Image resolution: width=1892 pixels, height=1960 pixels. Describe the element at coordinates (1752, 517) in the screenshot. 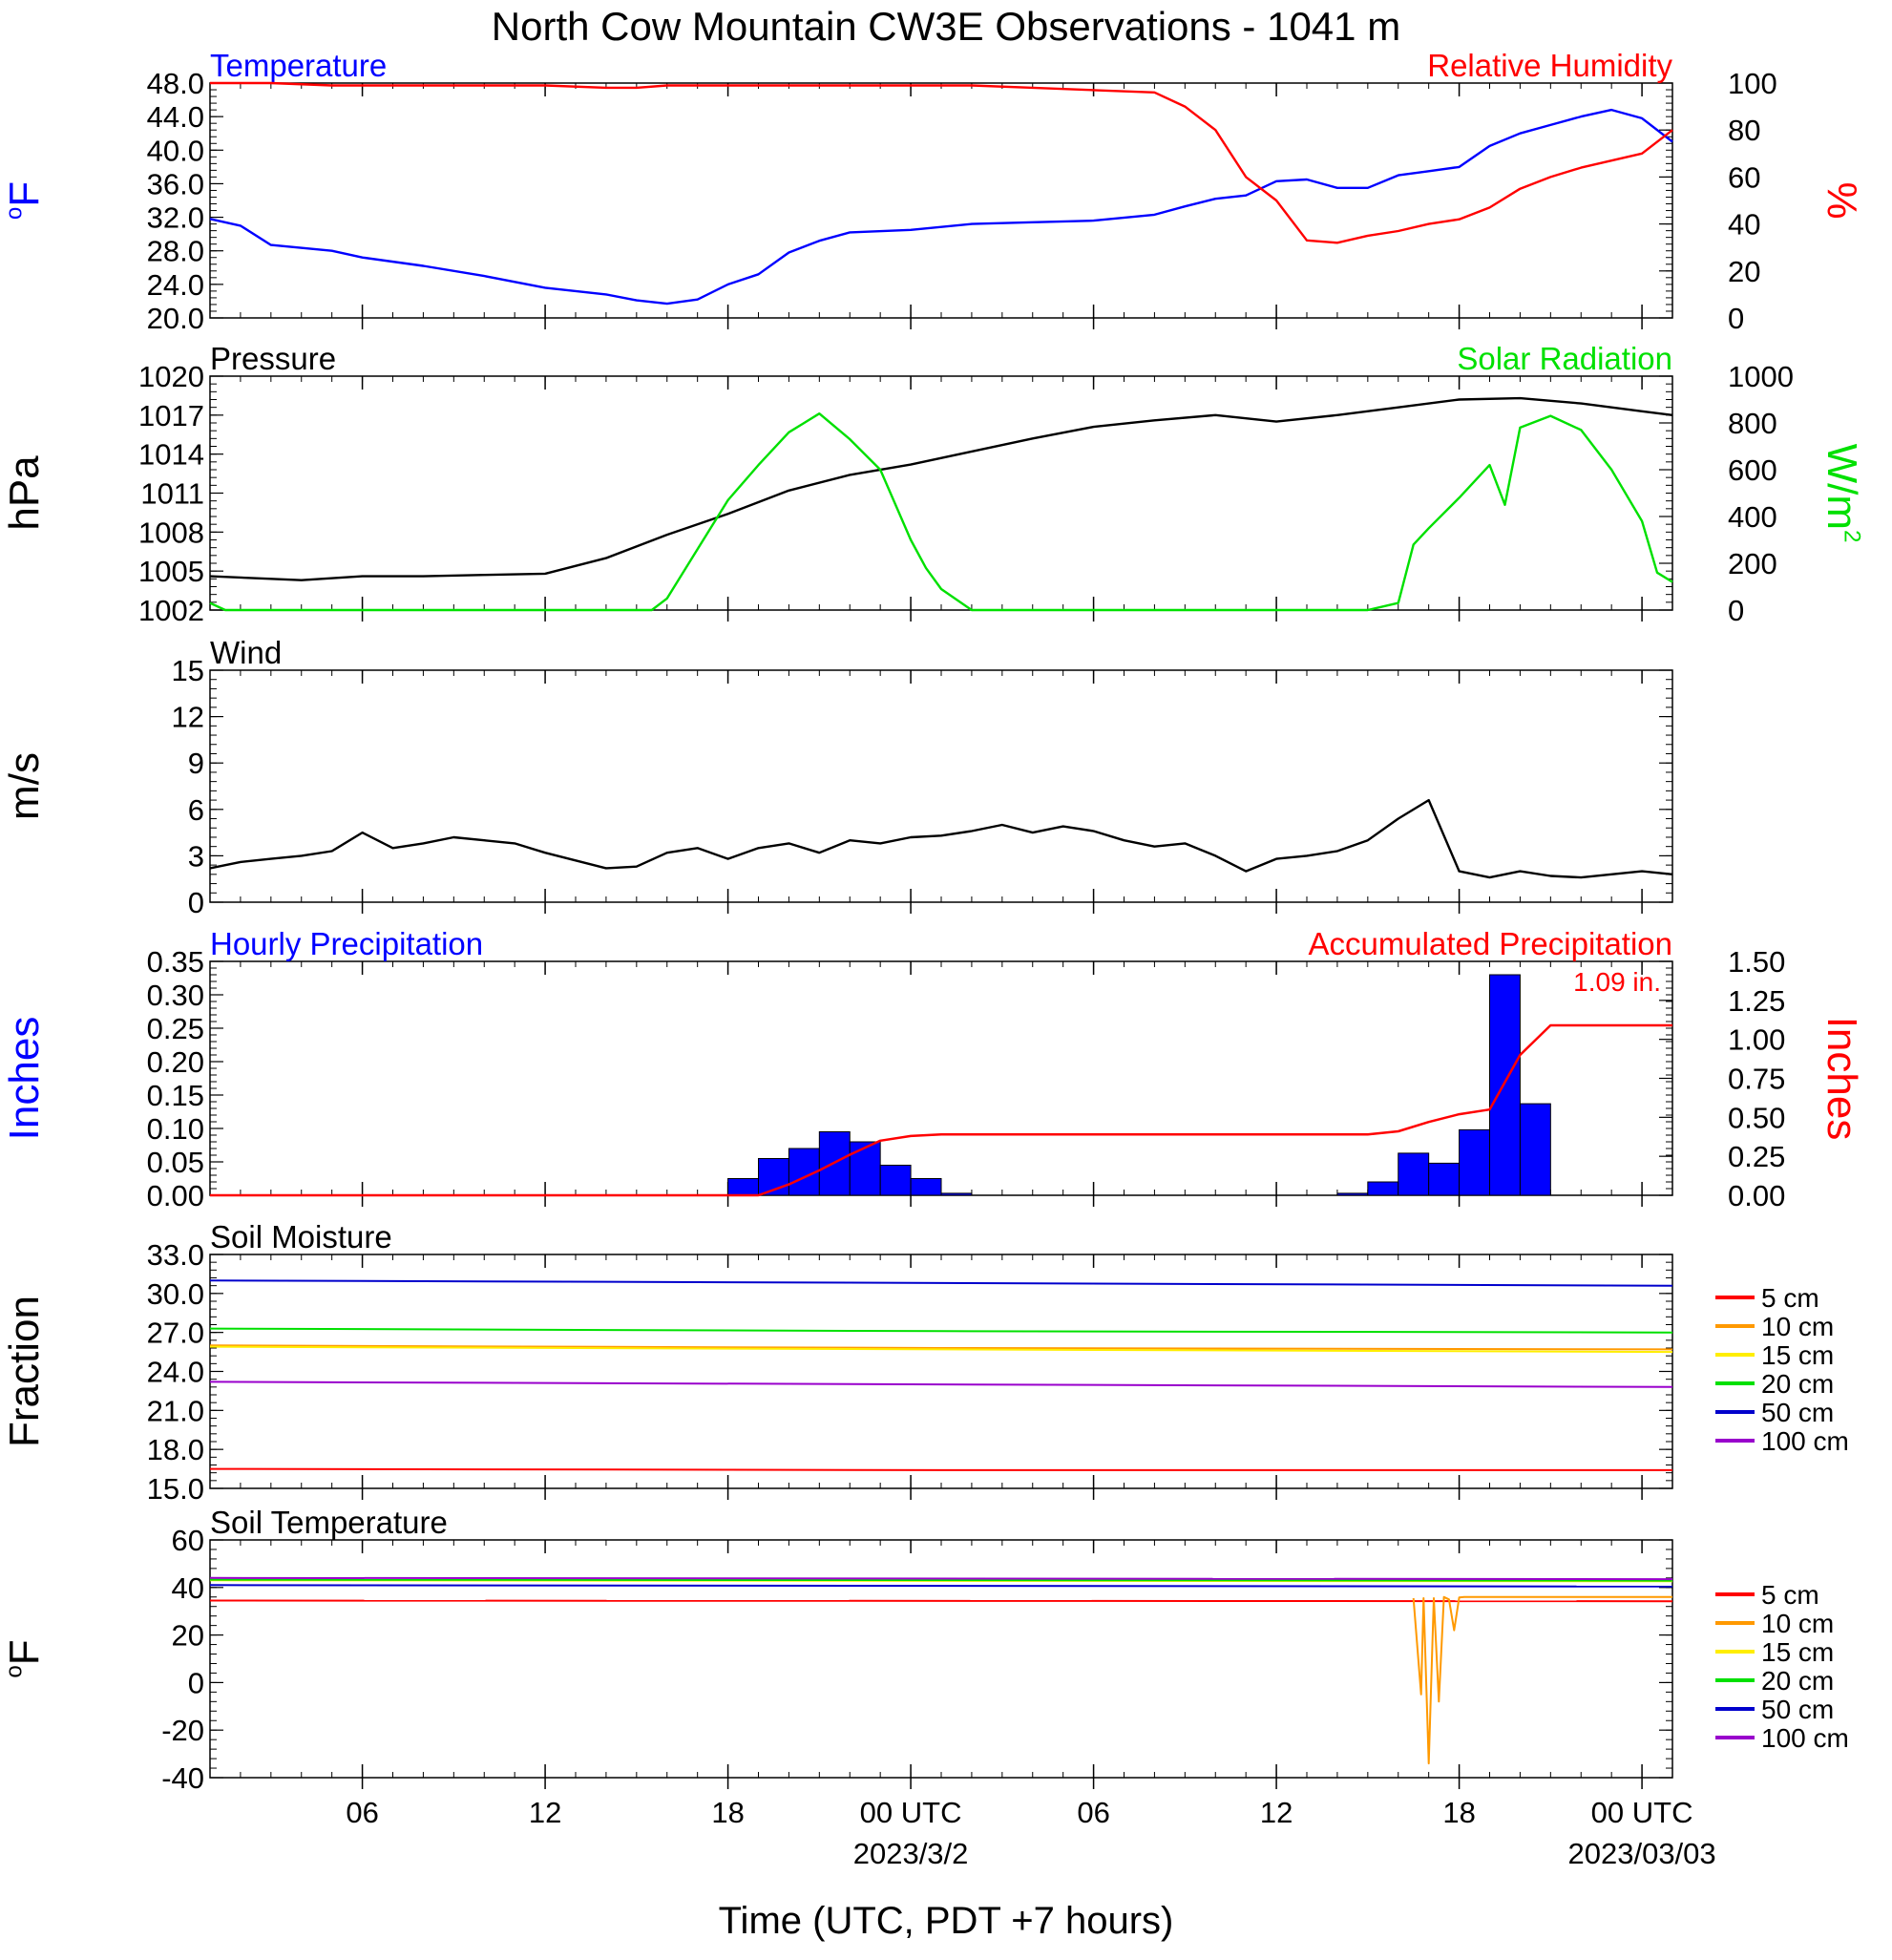

I see `panel-2-ytick-label-right: 400` at that location.